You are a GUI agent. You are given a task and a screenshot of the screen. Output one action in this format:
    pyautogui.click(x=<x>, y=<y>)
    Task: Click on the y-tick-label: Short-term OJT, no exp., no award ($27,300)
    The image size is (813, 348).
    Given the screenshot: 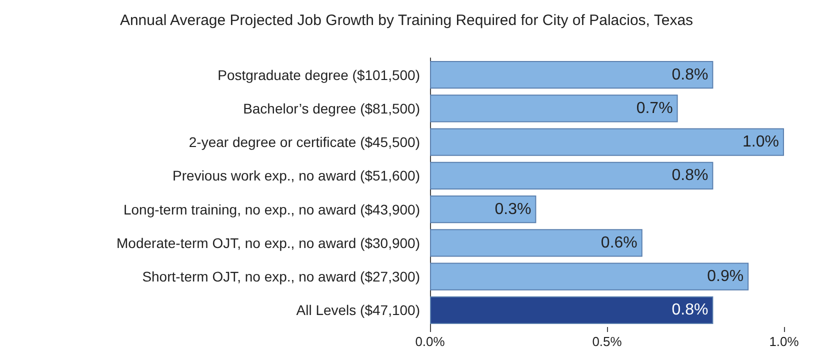 What is the action you would take?
    pyautogui.click(x=281, y=276)
    